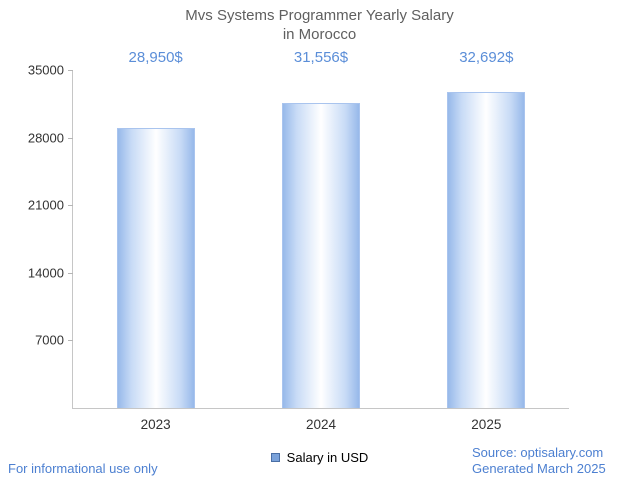  What do you see at coordinates (327, 457) in the screenshot?
I see `legend-label: Salary in USD` at bounding box center [327, 457].